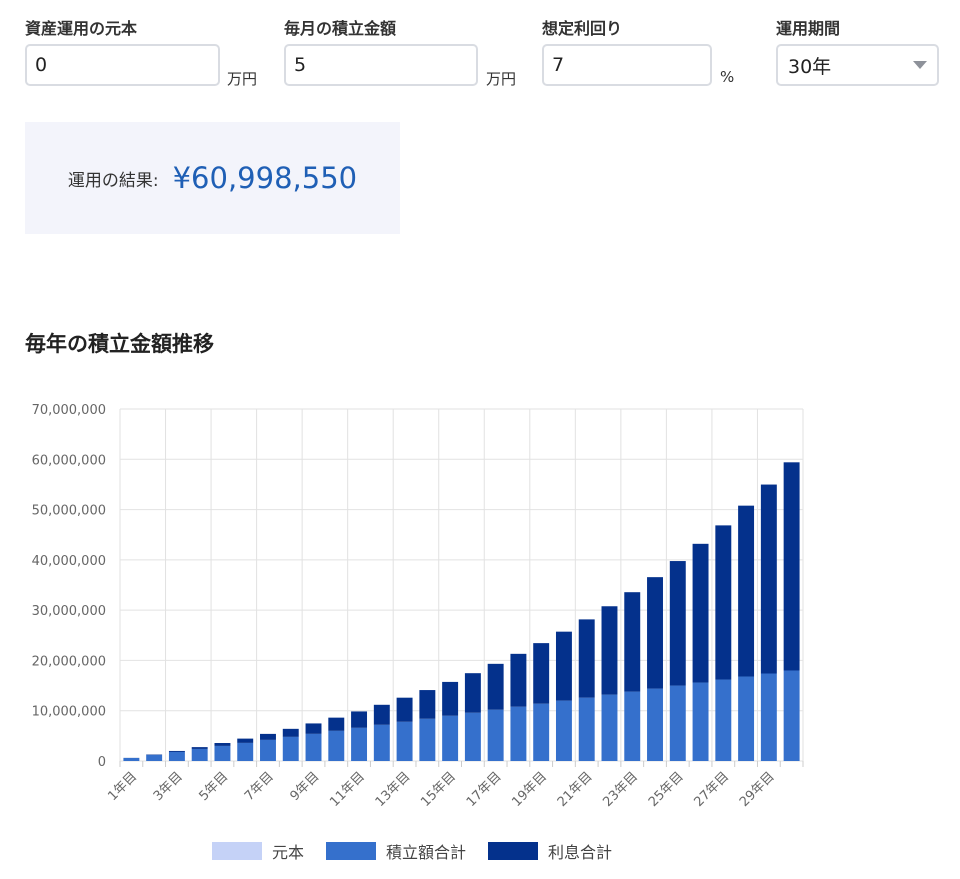 This screenshot has width=960, height=879. I want to click on y-tick-label: 60,000,000, so click(69, 460).